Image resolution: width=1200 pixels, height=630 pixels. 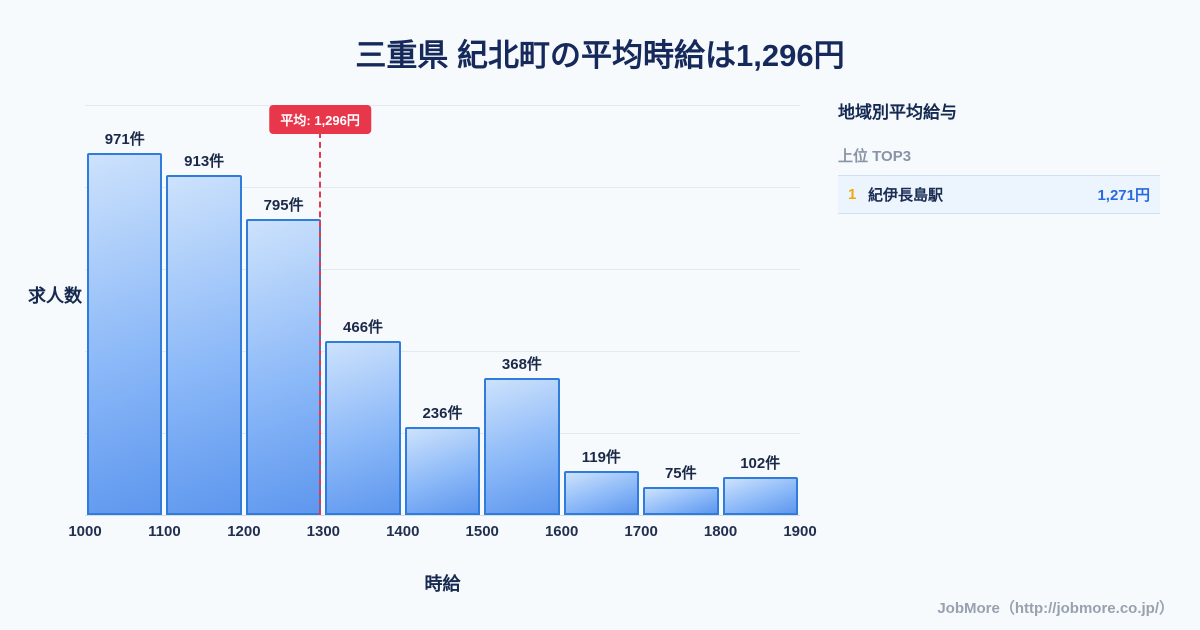 I want to click on ranking-subtitle: 上位 TOP3, so click(x=875, y=156).